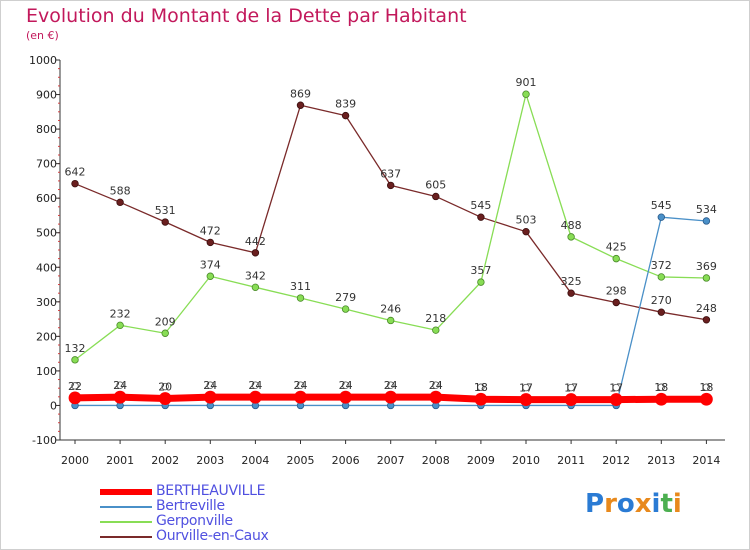 The height and width of the screenshot is (550, 750). What do you see at coordinates (46, 267) in the screenshot?
I see `y-tick-label: 400` at bounding box center [46, 267].